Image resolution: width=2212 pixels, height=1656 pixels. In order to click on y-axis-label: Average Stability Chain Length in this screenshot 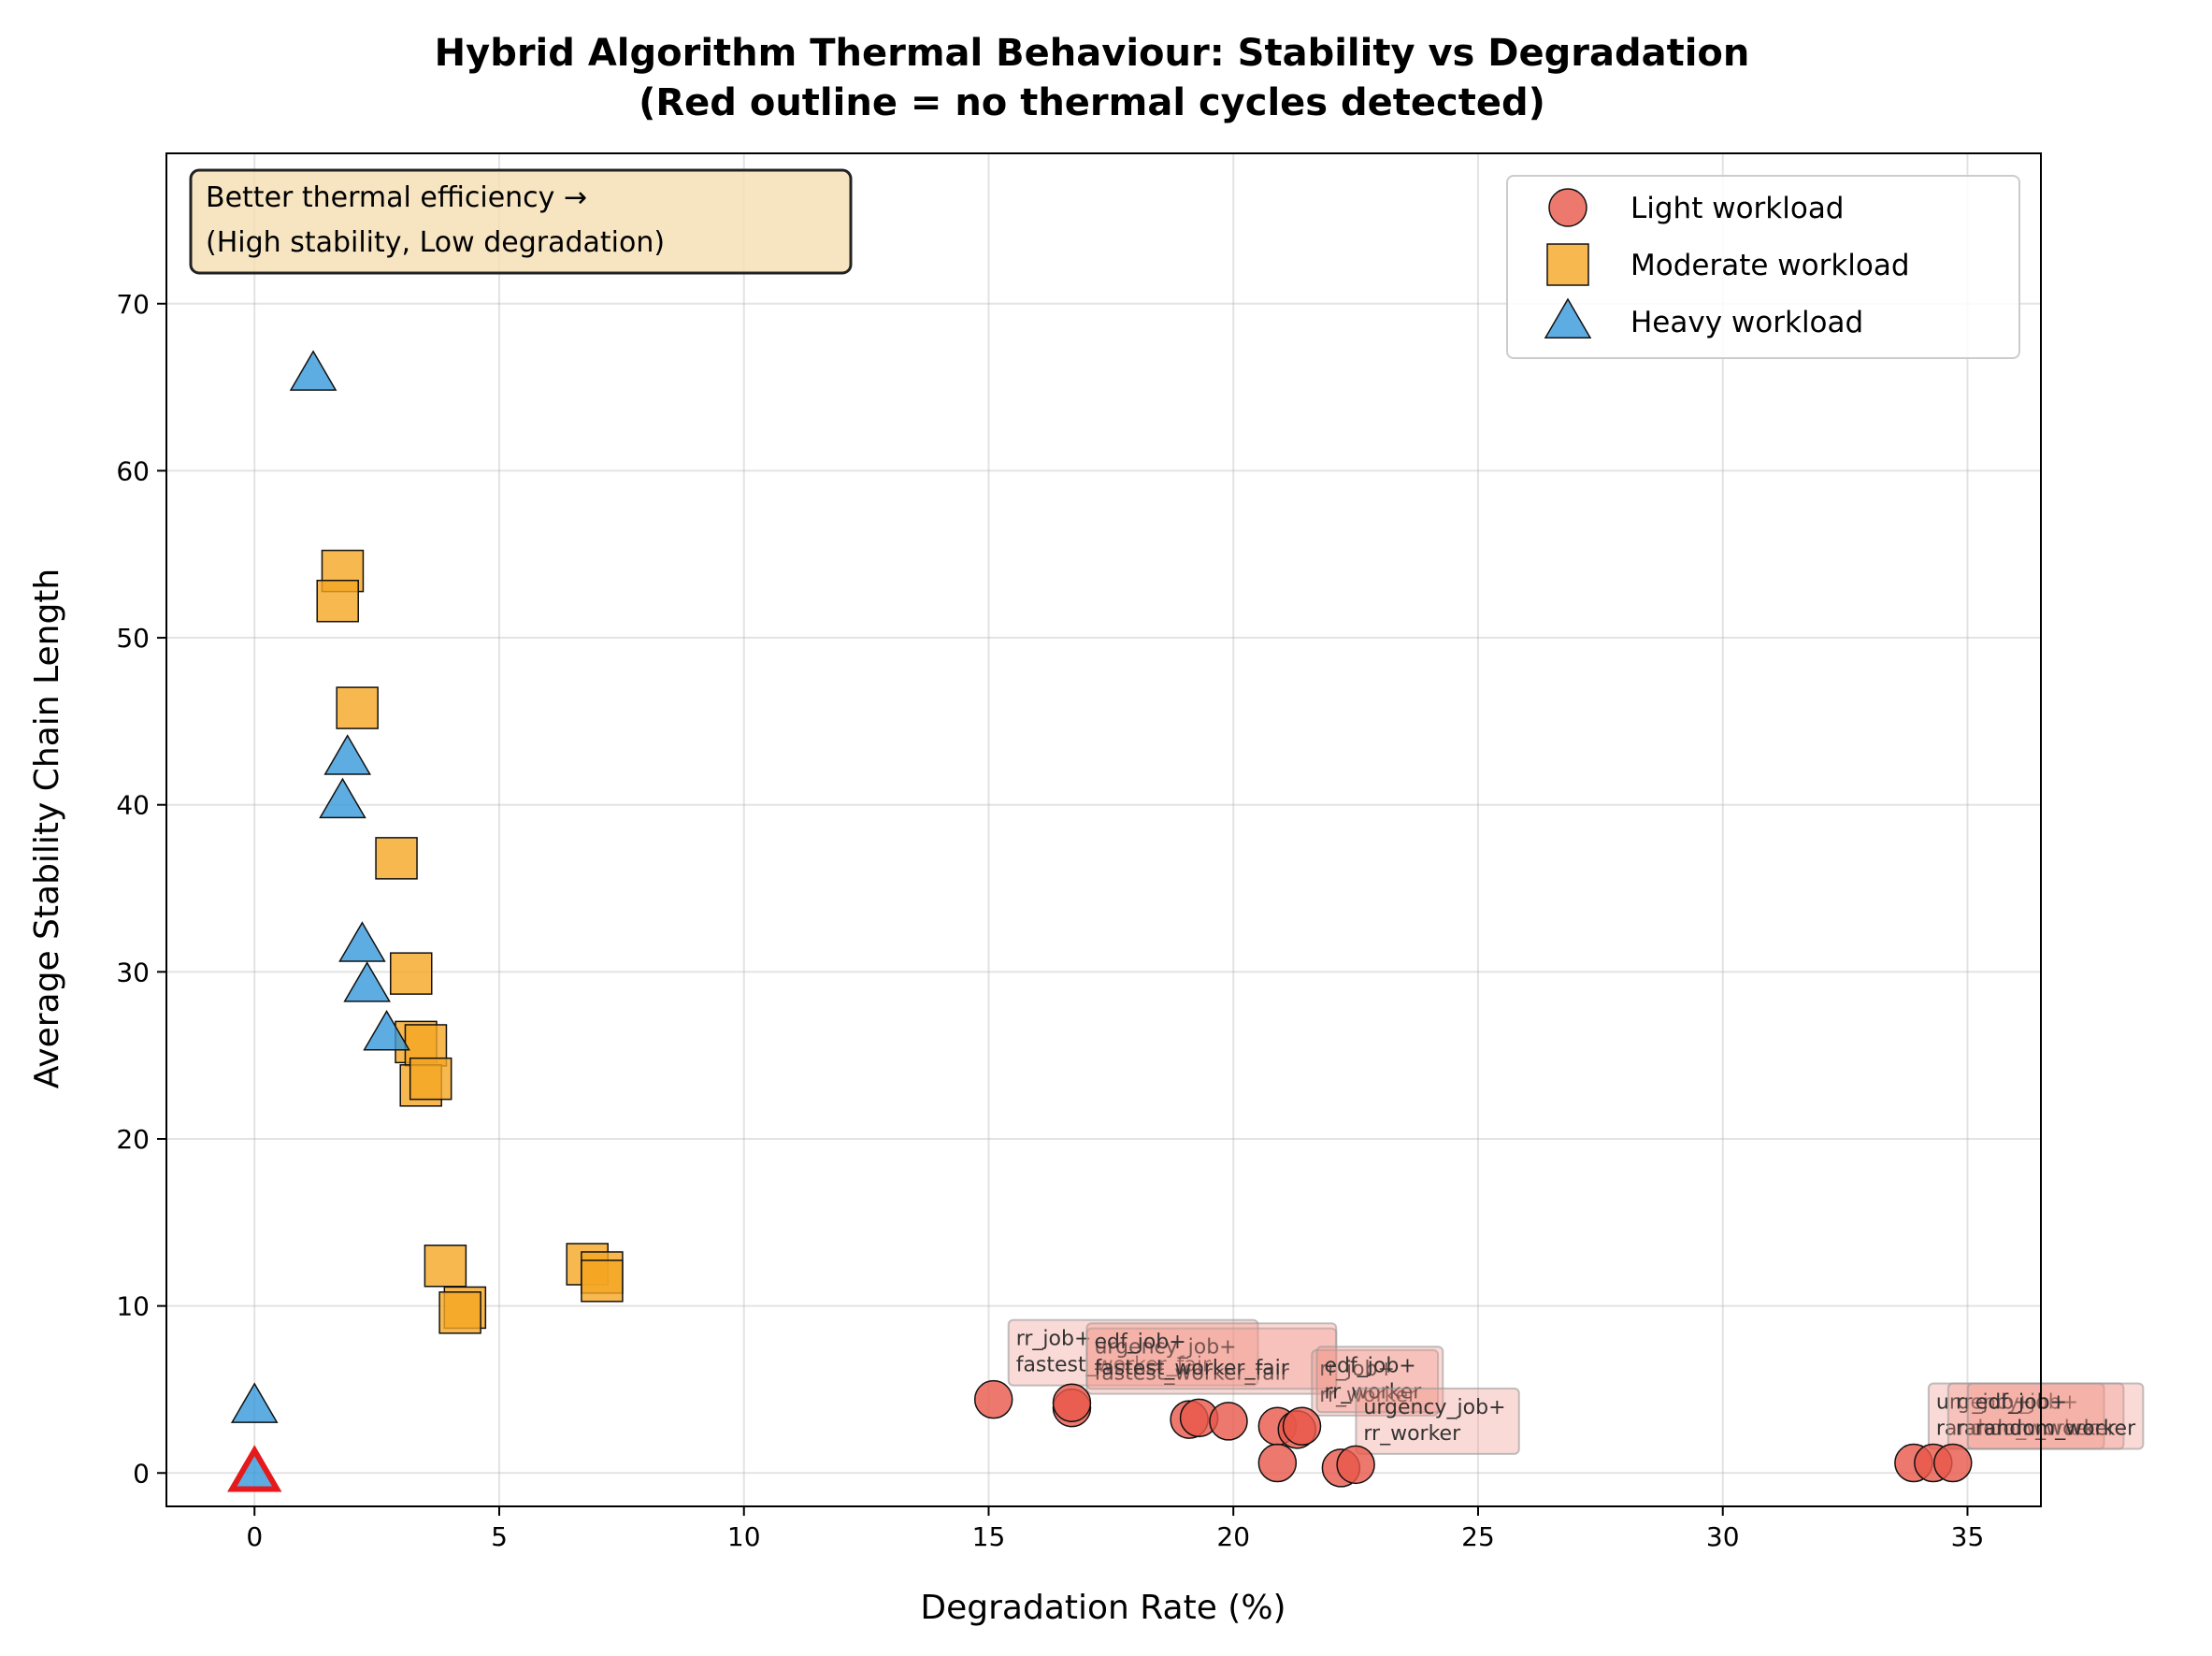, I will do `click(47, 828)`.